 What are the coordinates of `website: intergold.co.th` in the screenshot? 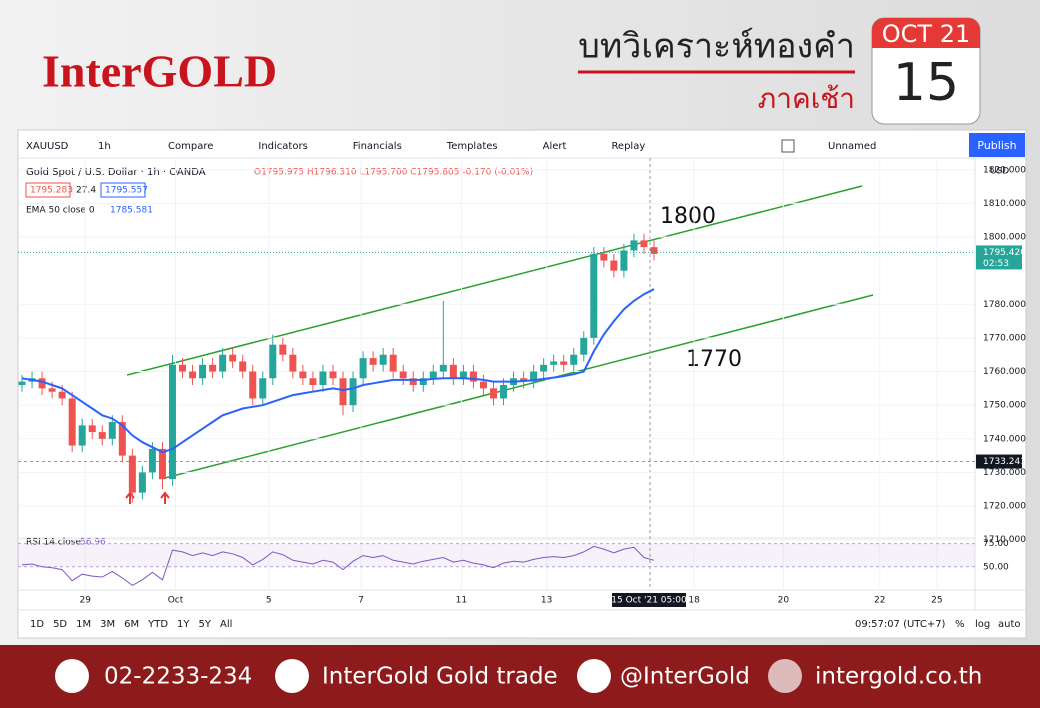 It's located at (898, 677).